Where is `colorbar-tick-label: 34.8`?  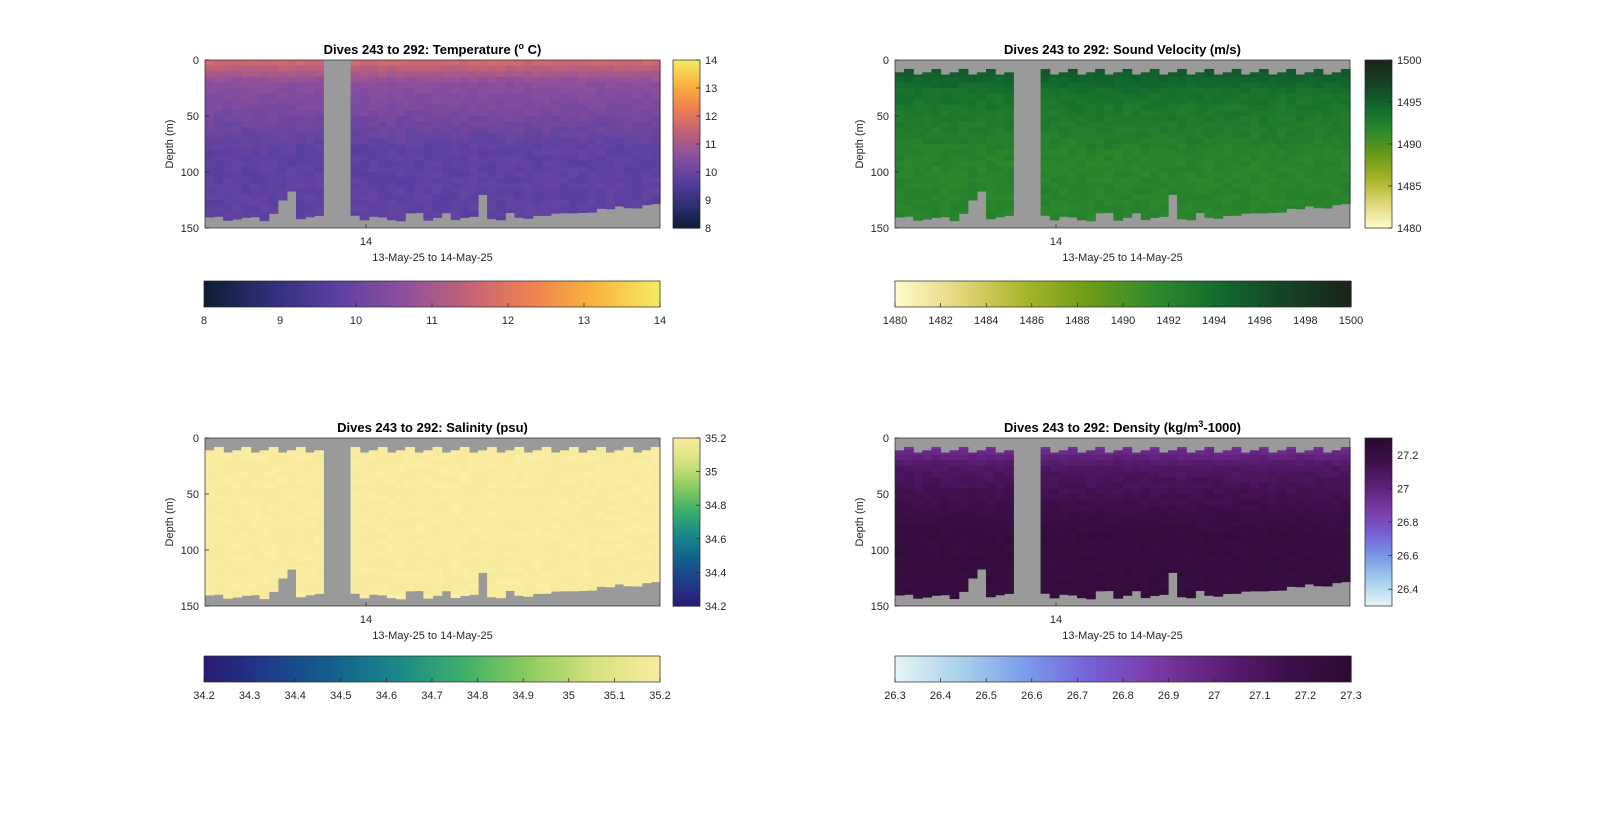 colorbar-tick-label: 34.8 is located at coordinates (477, 696).